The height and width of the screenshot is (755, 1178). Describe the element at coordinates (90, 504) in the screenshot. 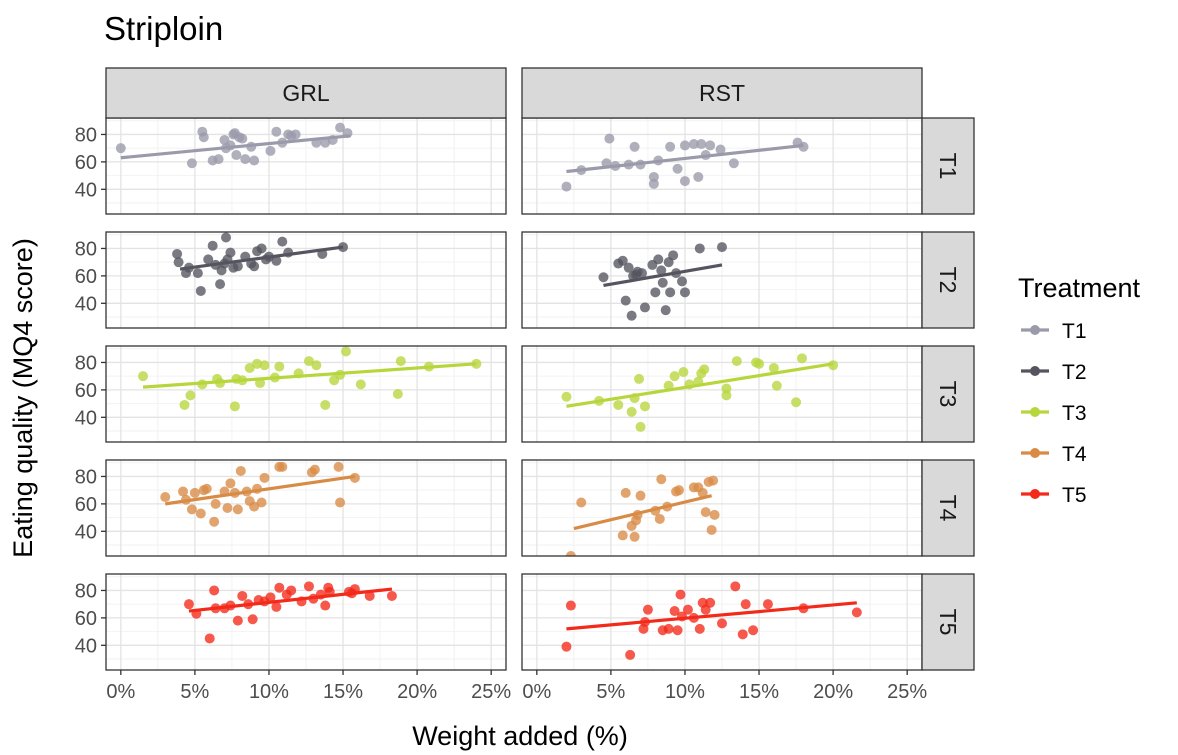

I see `y-axis-t4: 40 60 80` at that location.